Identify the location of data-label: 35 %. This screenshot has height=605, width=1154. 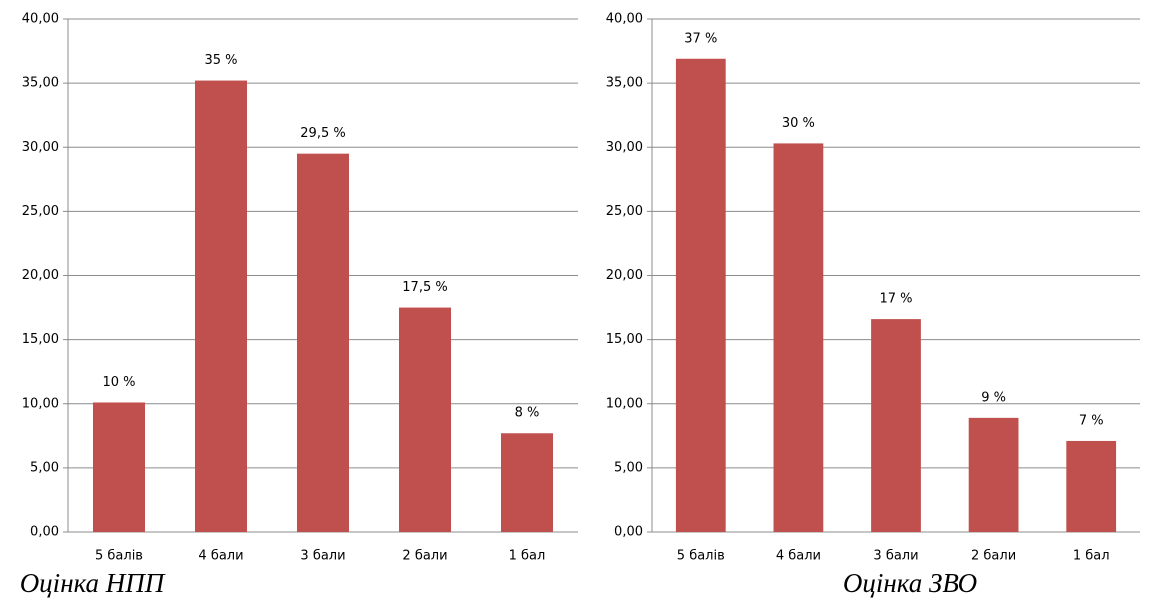
(220, 60).